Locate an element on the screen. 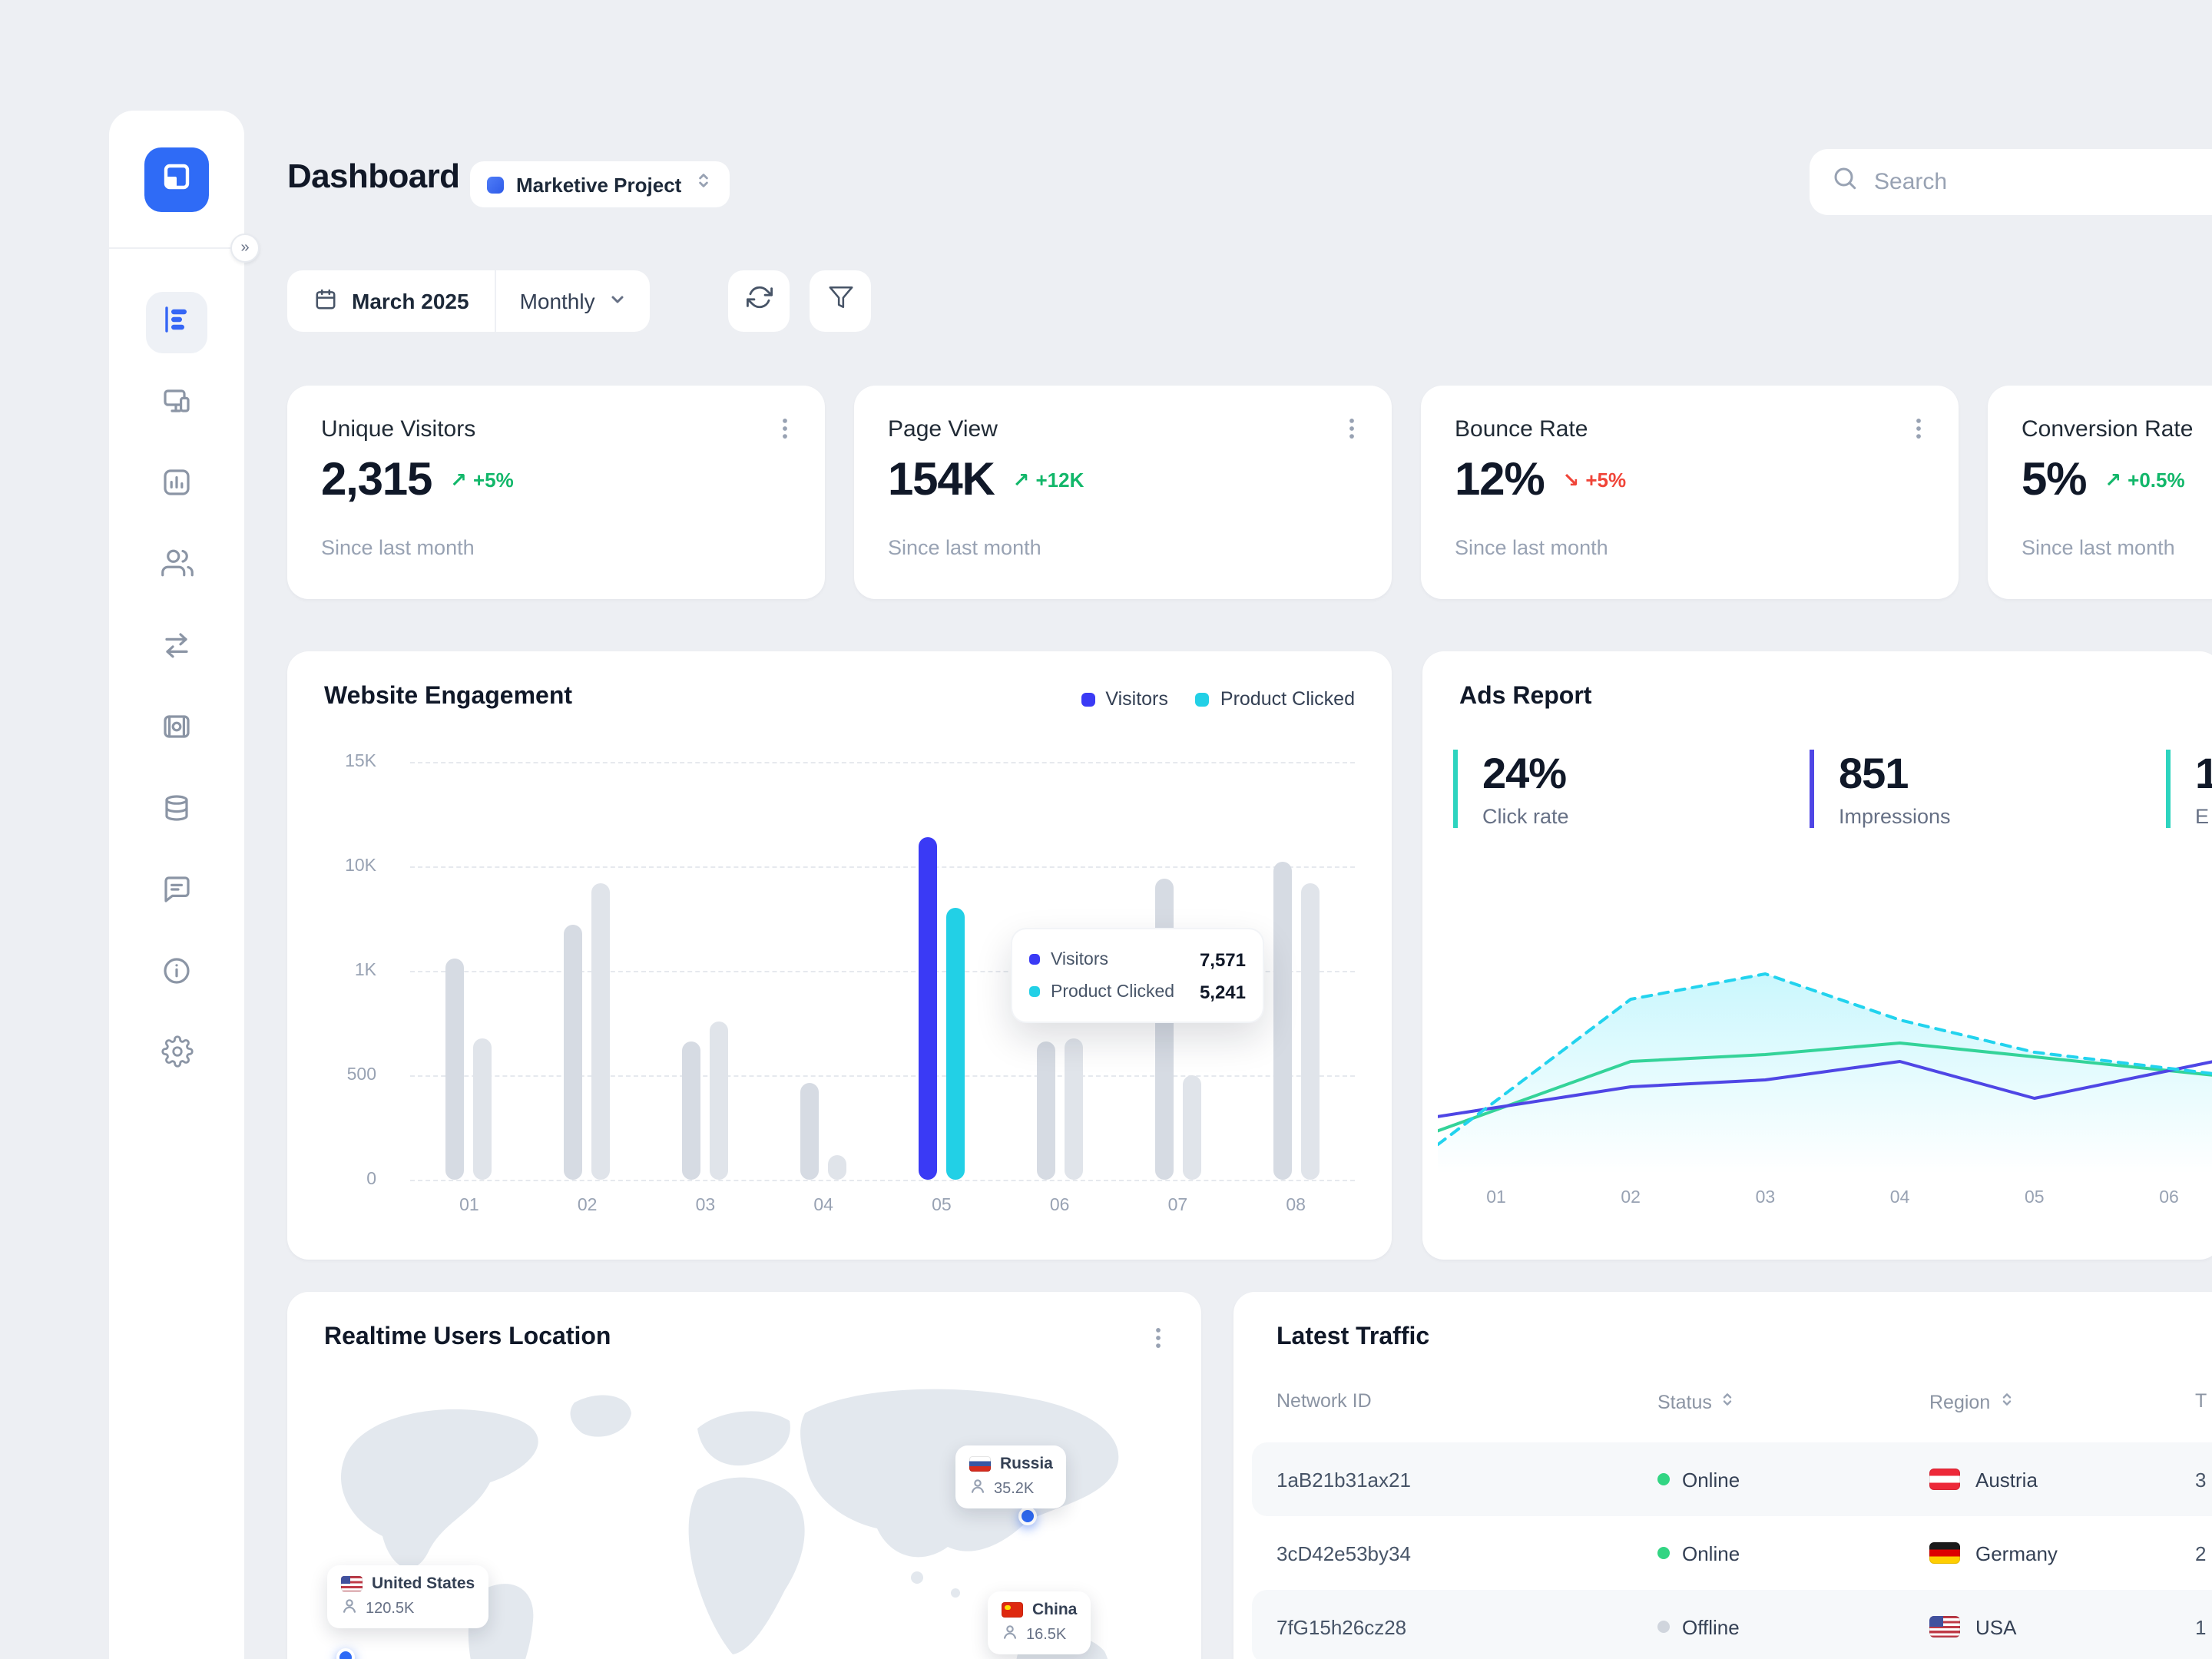  sidebar-item-transfers is located at coordinates (176, 649).